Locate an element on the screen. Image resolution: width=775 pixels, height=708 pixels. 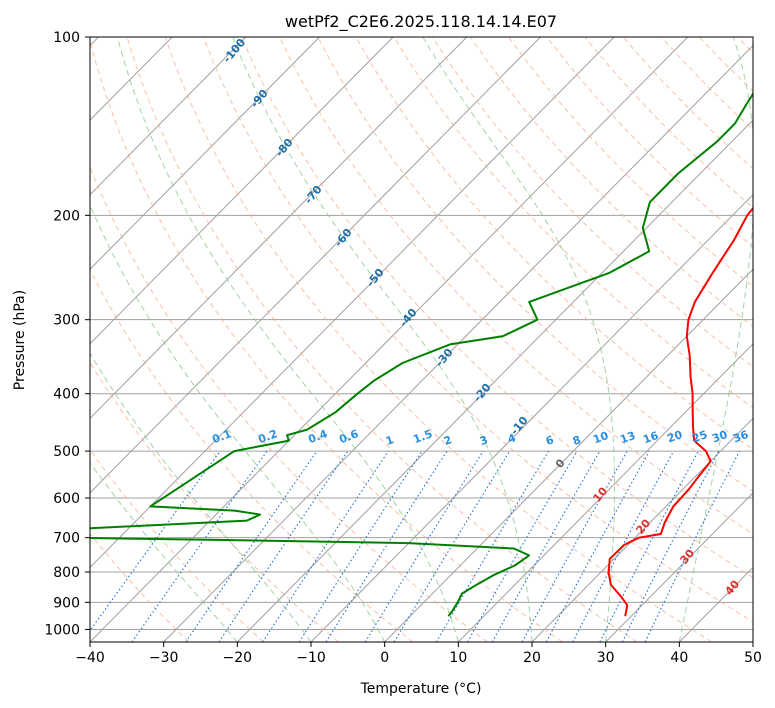
label-mixing-ratio-12: 13 is located at coordinates (627, 437).